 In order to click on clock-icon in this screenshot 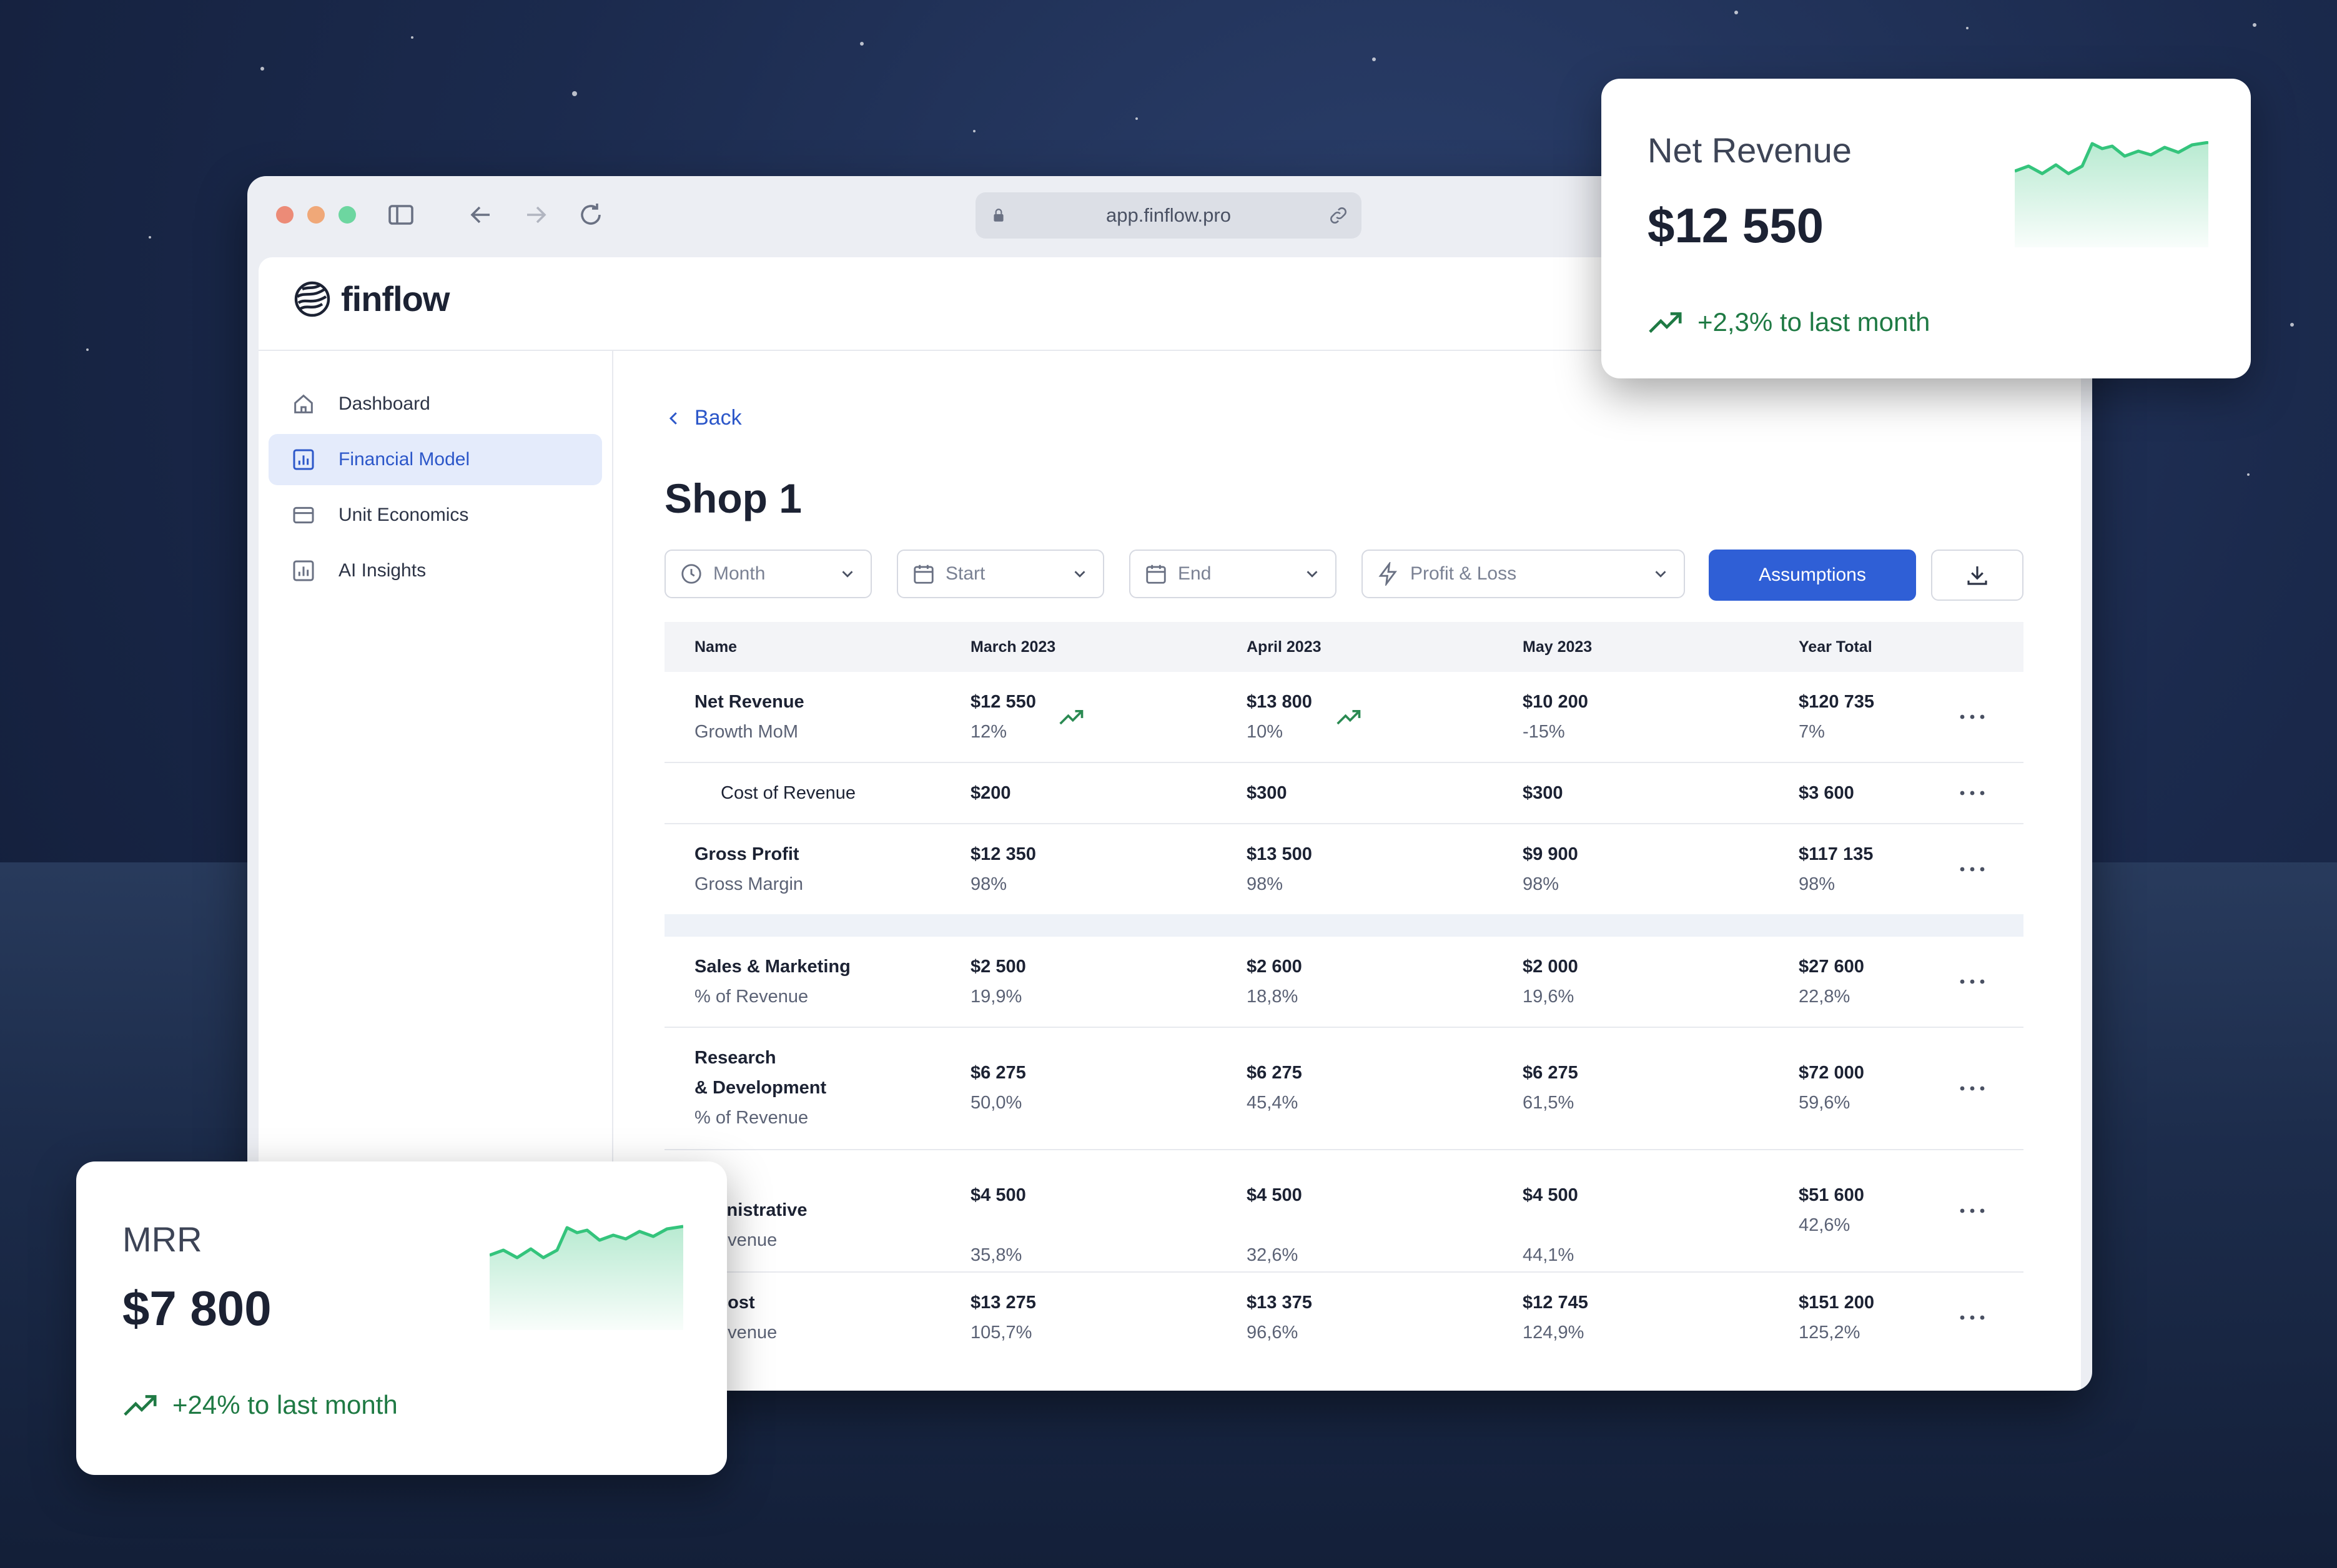, I will do `click(691, 574)`.